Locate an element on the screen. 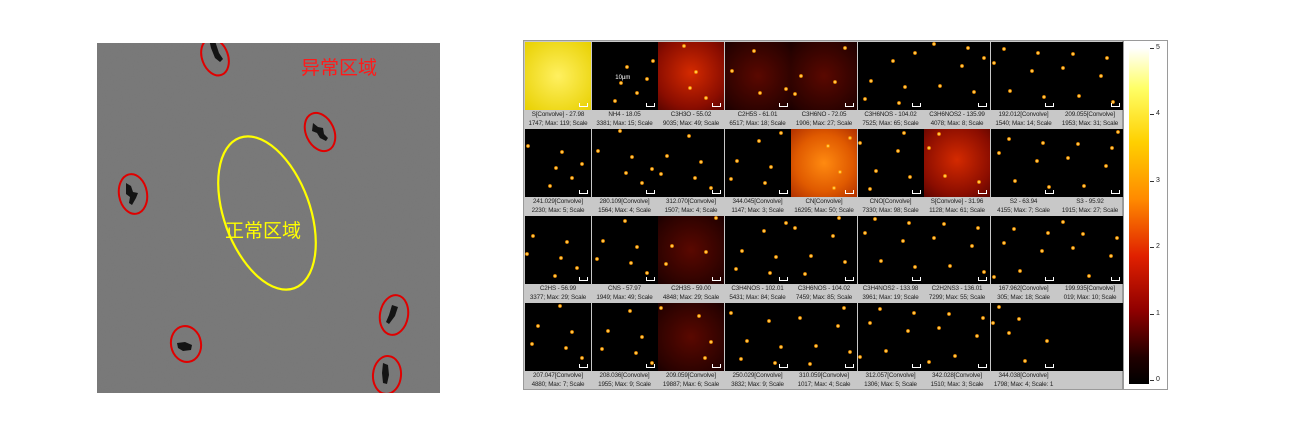  ion-name-label: 250.029[Convolve] is located at coordinates (757, 375).